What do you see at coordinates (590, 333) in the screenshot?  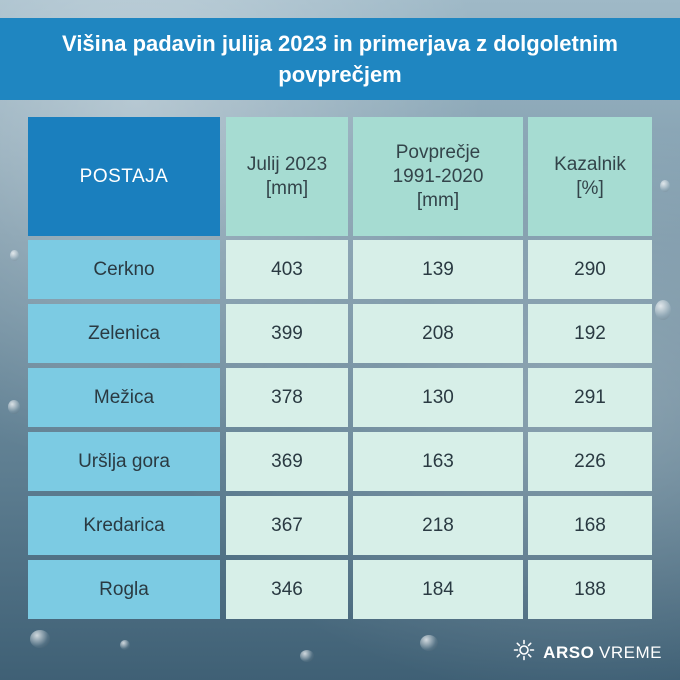 I see `table-row-index: 192` at bounding box center [590, 333].